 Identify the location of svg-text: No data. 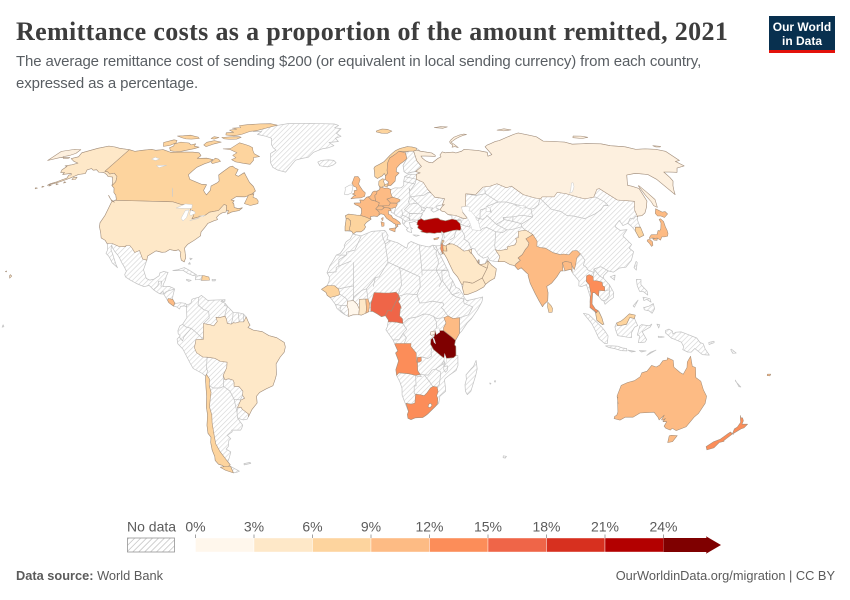
(151, 527).